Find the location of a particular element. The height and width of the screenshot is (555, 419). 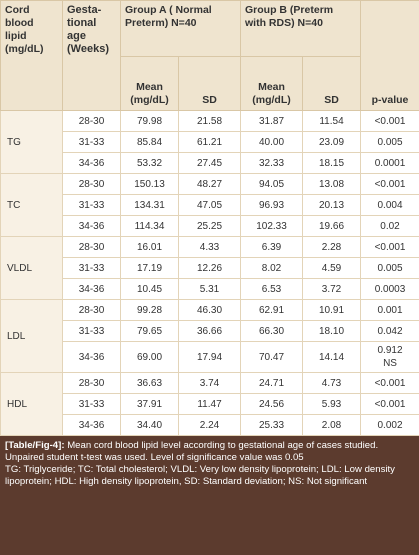

table-row: 31-33 85.84 61.21 40.00 23.09 0.005 is located at coordinates (210, 142).